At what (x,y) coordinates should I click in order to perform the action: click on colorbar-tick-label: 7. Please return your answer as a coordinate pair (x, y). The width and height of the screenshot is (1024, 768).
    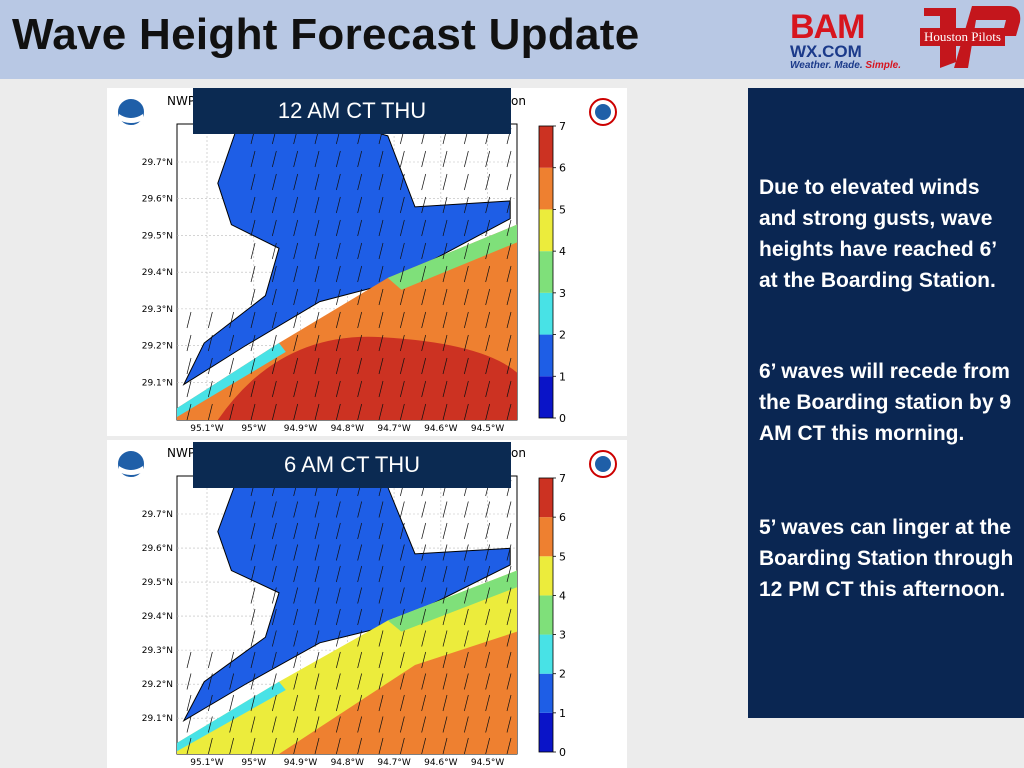
    Looking at the image, I should click on (562, 126).